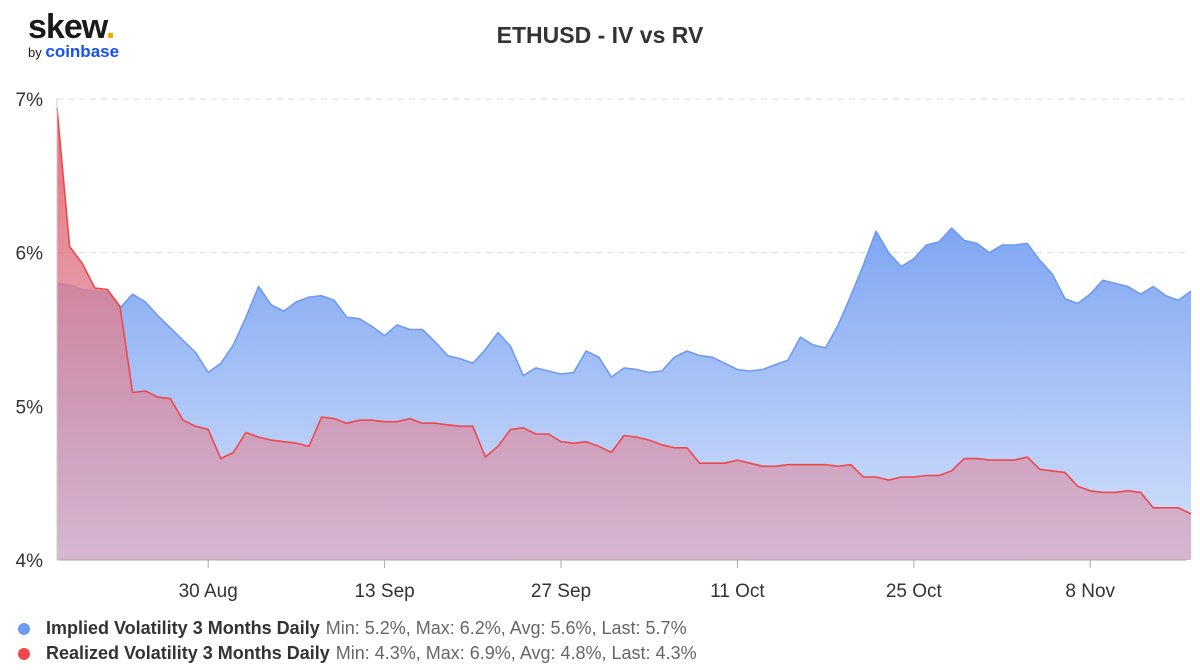  I want to click on legend-marker-implied, so click(24, 628).